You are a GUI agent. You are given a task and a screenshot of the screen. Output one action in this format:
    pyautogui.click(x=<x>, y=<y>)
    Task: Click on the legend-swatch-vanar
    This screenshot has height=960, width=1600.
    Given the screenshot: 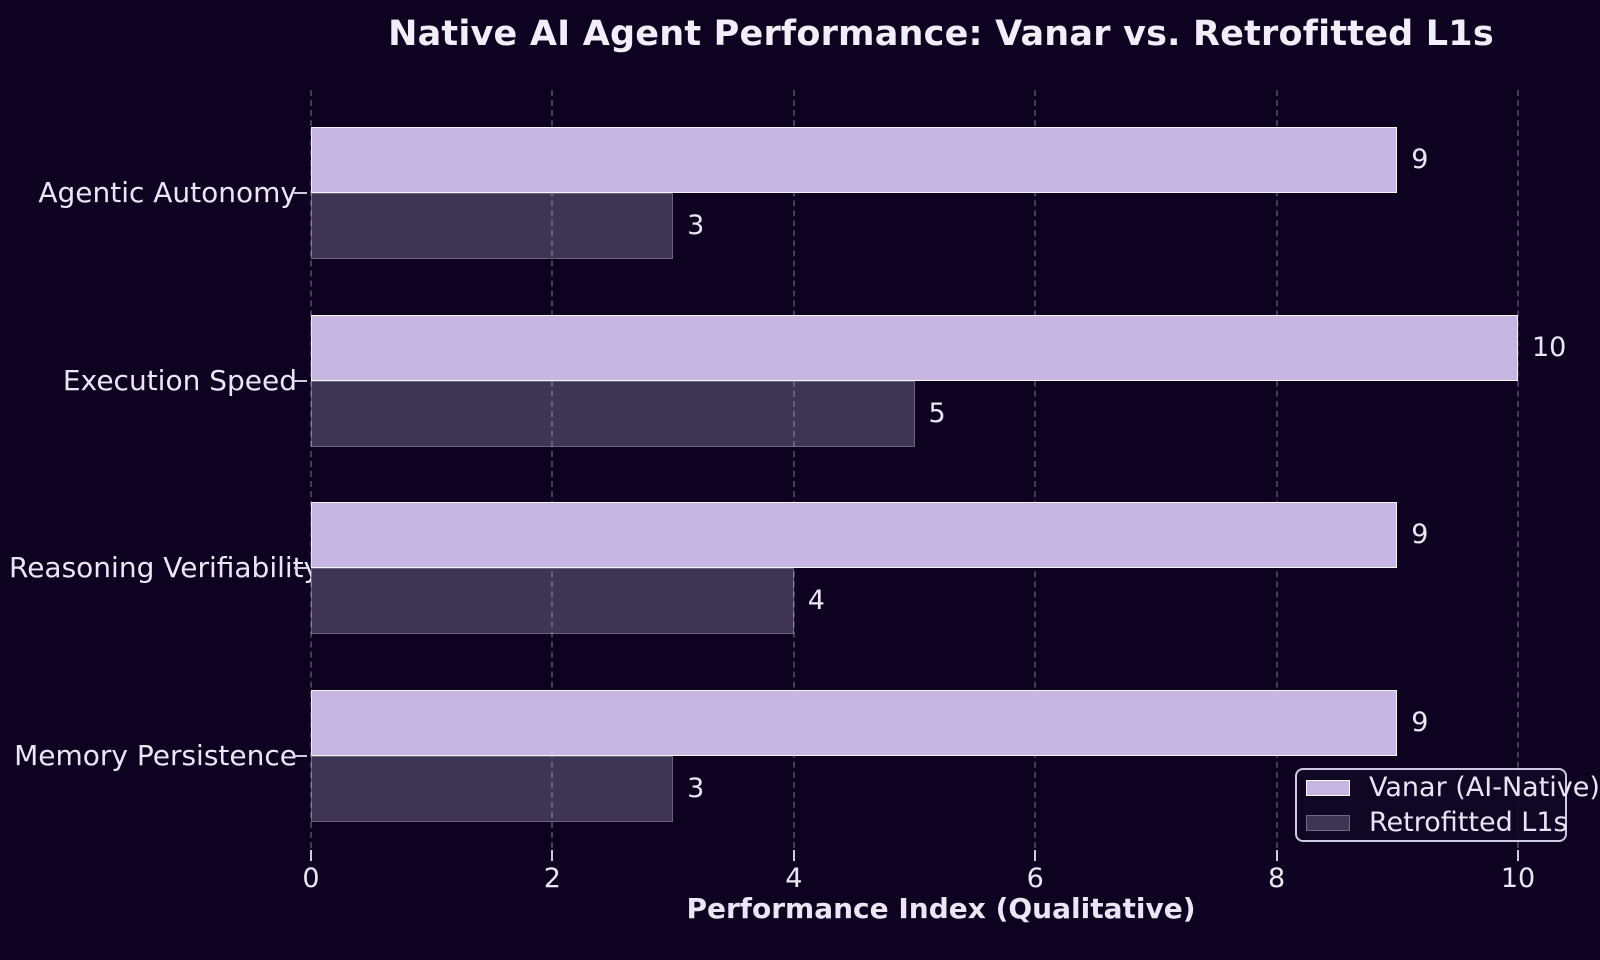 What is the action you would take?
    pyautogui.click(x=1328, y=787)
    